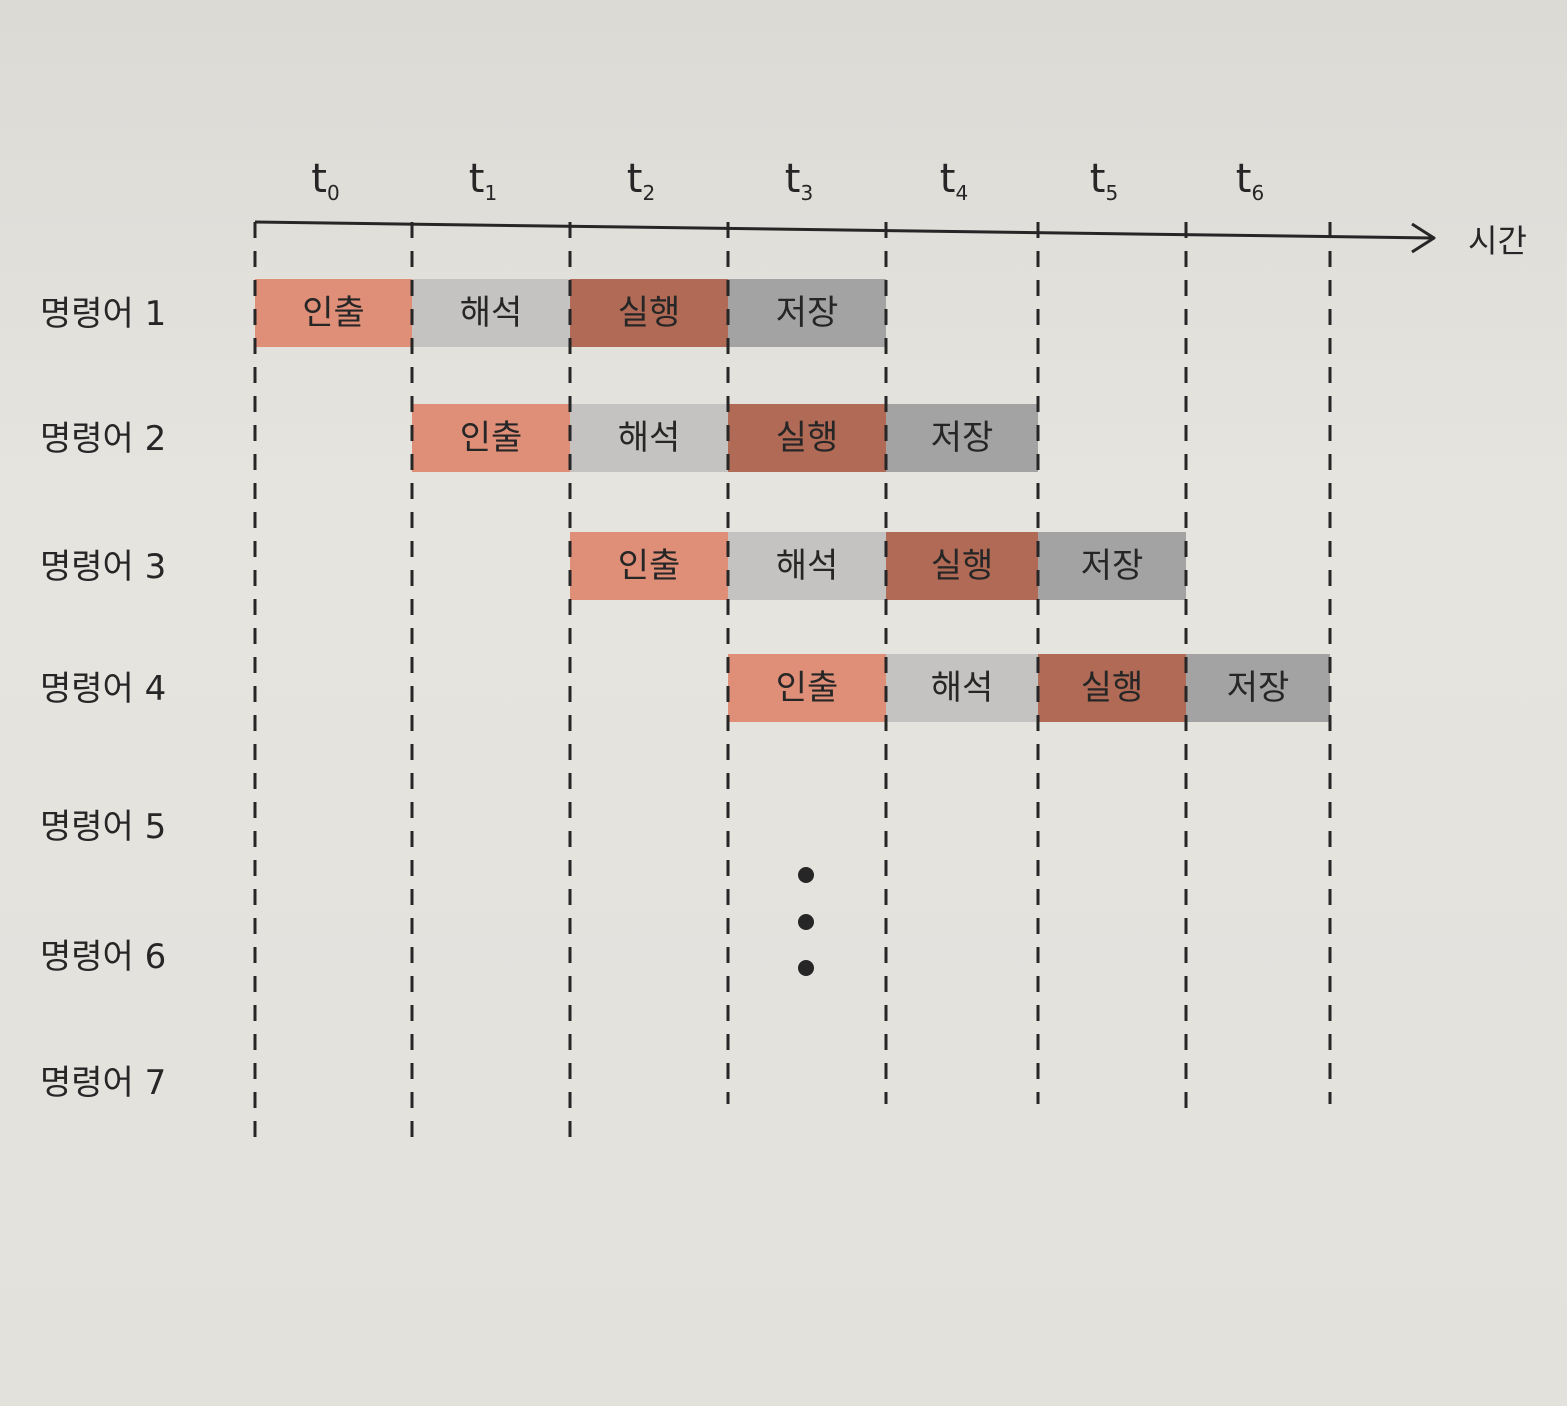 The width and height of the screenshot is (1567, 1406). What do you see at coordinates (1497, 241) in the screenshot?
I see `axis-label-time: 시간` at bounding box center [1497, 241].